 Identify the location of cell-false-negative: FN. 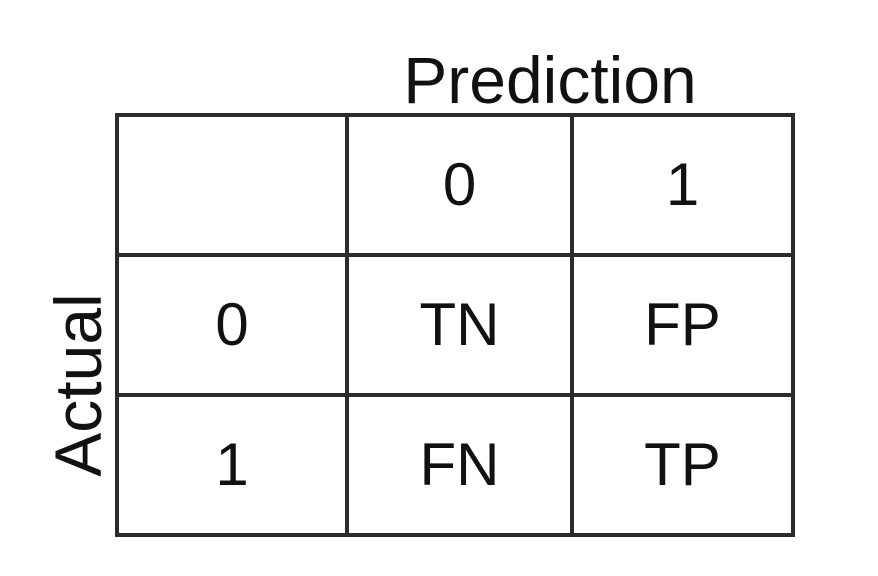
(459, 465).